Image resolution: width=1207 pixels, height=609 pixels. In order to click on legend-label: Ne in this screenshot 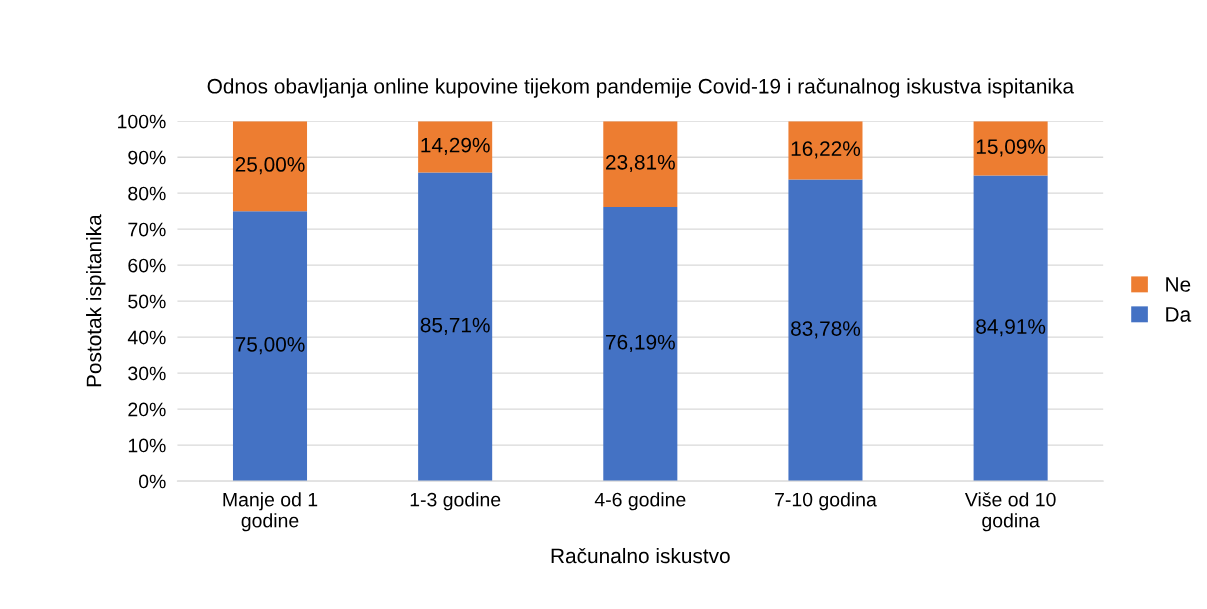, I will do `click(1178, 284)`.